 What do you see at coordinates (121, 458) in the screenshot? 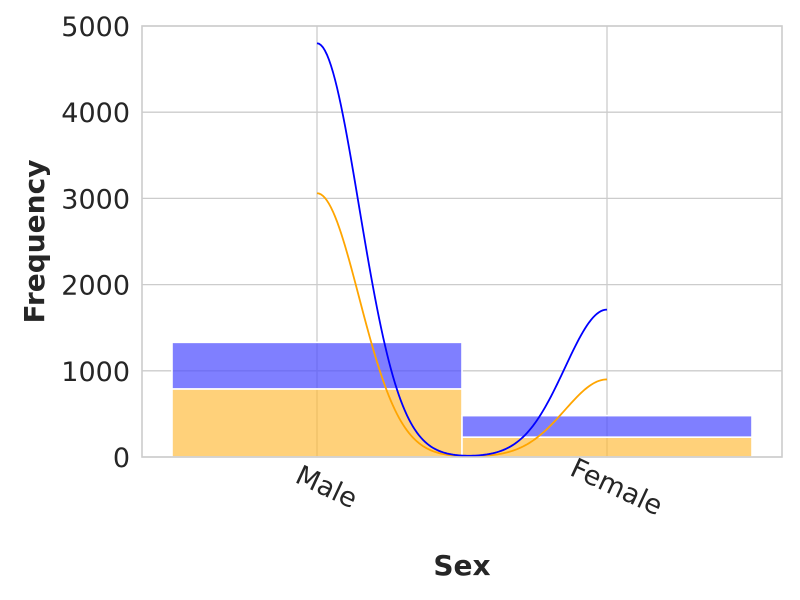
I see `y-tick-label-0: 0` at bounding box center [121, 458].